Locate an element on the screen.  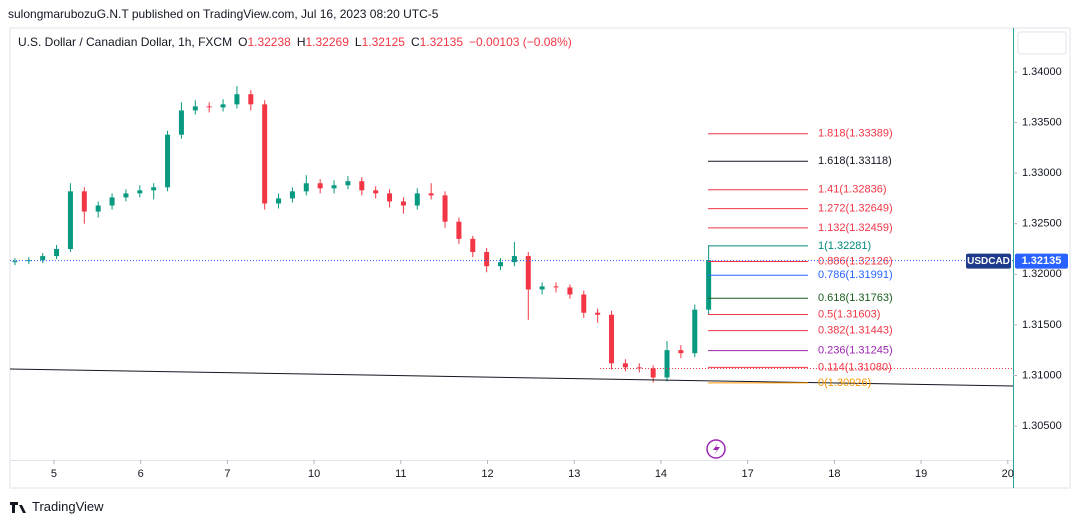
x-tick-label: 20 is located at coordinates (1008, 474).